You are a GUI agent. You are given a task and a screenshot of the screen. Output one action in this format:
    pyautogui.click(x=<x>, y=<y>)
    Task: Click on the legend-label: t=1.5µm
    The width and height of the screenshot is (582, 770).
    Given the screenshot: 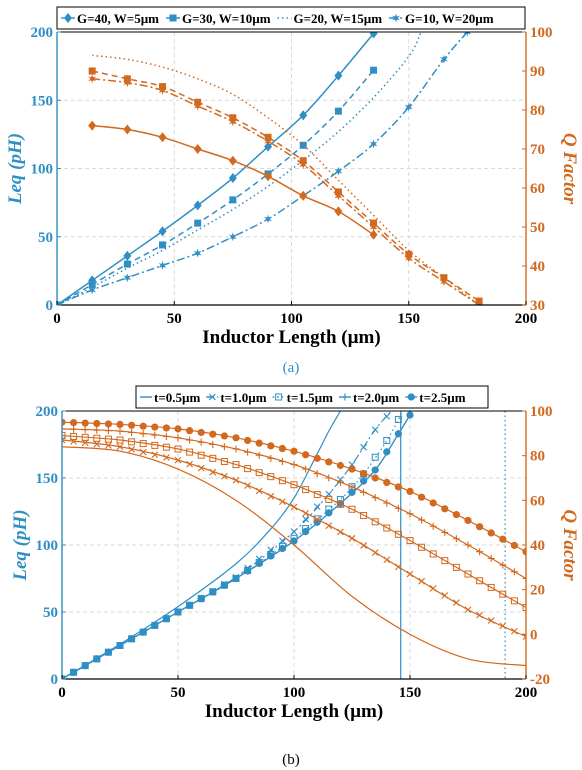 What is the action you would take?
    pyautogui.click(x=310, y=397)
    